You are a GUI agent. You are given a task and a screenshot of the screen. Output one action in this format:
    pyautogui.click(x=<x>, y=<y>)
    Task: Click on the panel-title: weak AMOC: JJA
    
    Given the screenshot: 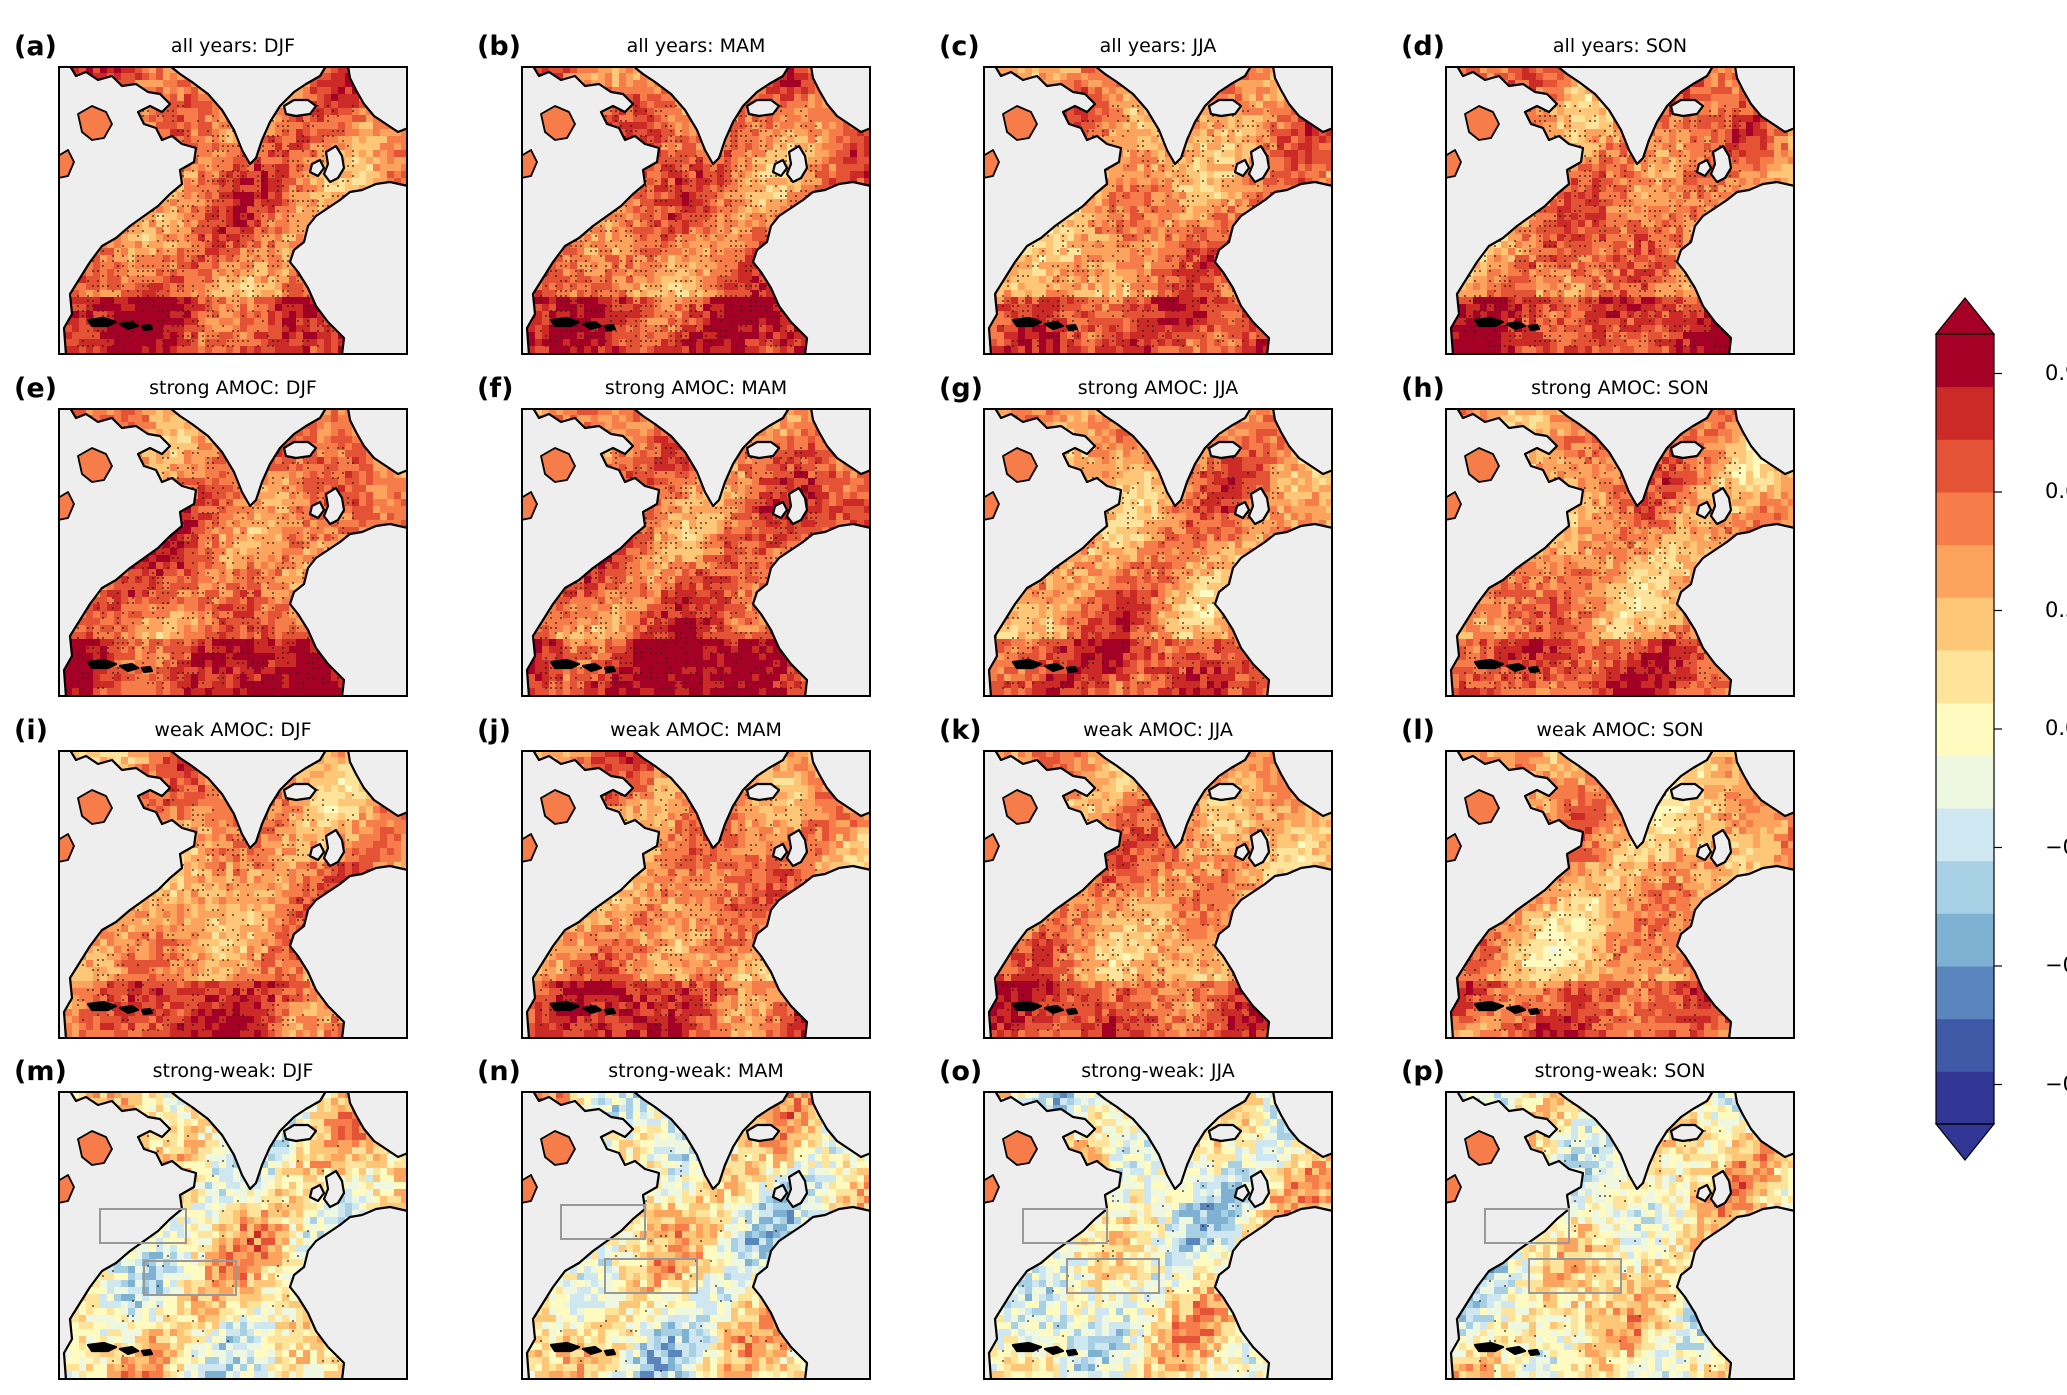 What is the action you would take?
    pyautogui.click(x=1158, y=730)
    